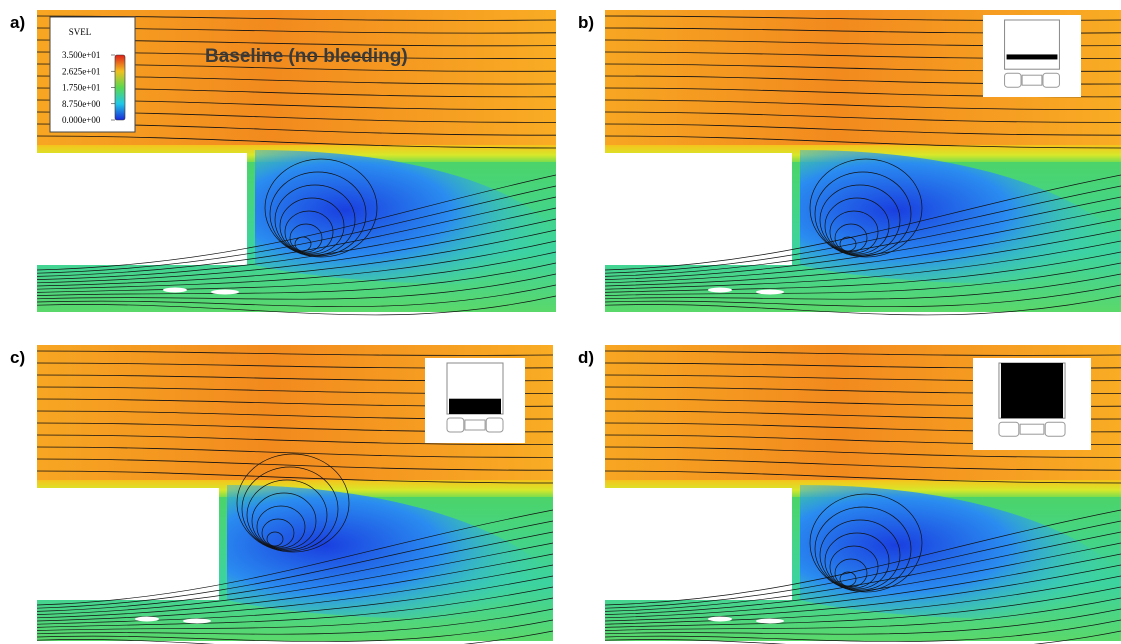 The image size is (1121, 644). I want to click on panel-label: a), so click(17, 22).